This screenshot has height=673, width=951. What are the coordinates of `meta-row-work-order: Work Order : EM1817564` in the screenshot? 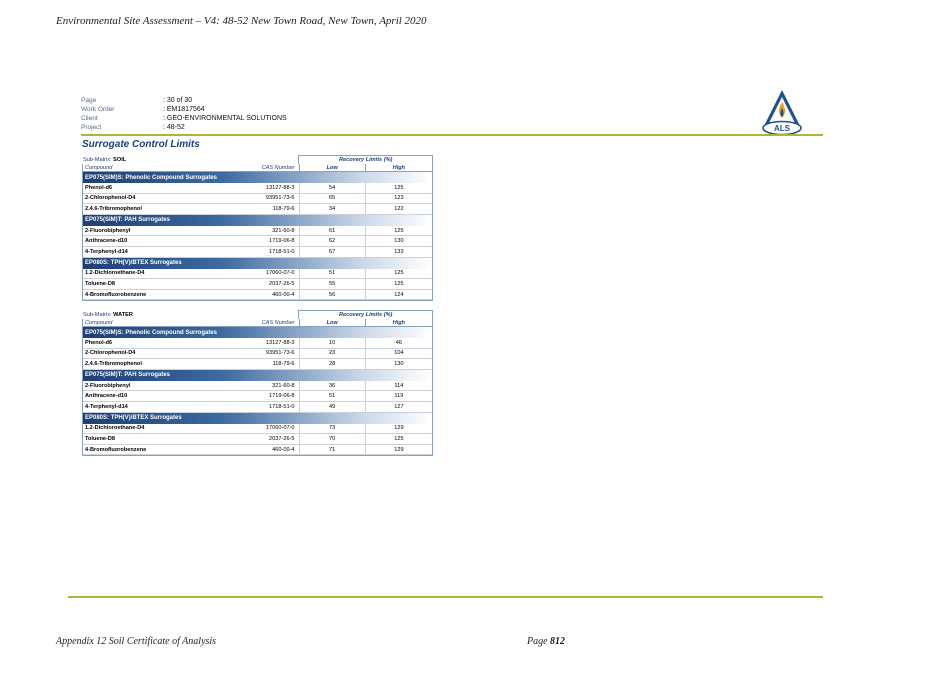 It's located at (184, 109).